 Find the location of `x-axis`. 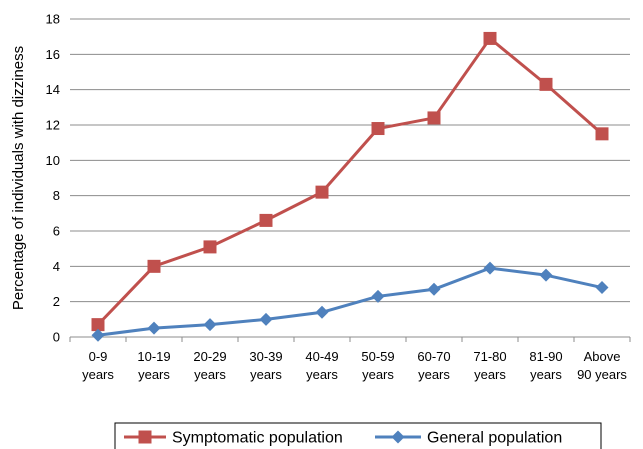

x-axis is located at coordinates (350, 339).